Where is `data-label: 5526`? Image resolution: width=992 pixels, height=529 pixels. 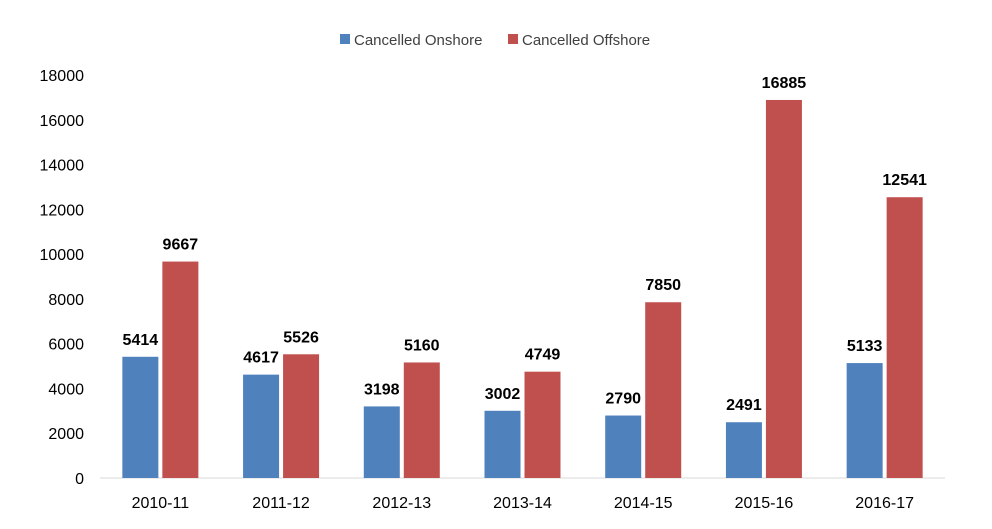
data-label: 5526 is located at coordinates (301, 337).